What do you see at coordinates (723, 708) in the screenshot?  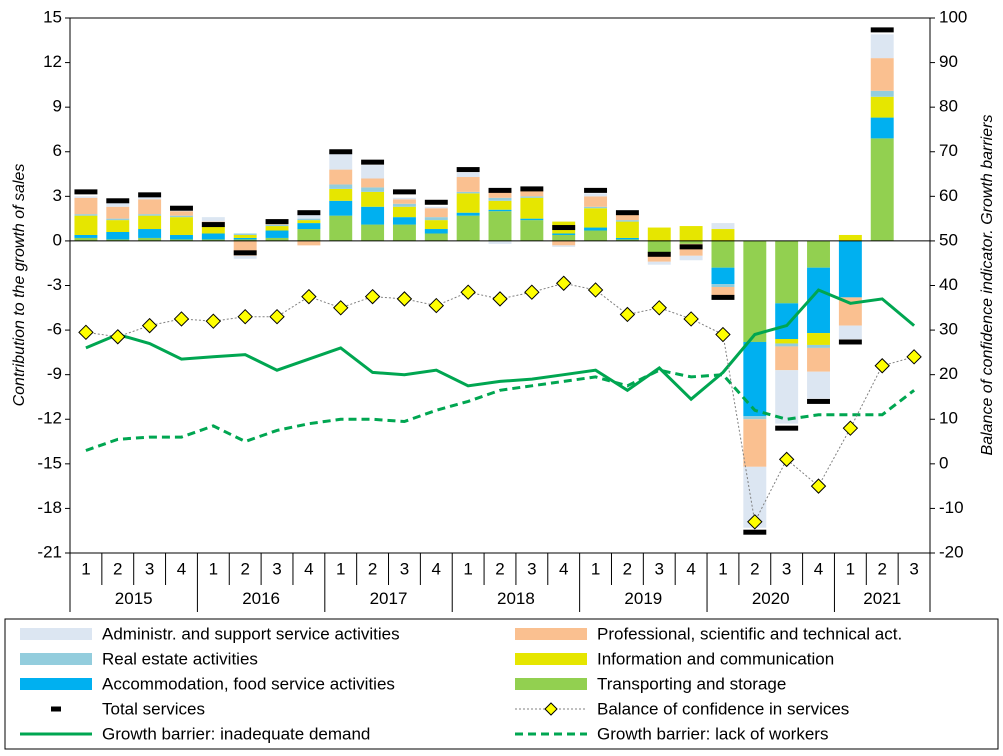 I see `legend-label: Balance of confidence in services` at bounding box center [723, 708].